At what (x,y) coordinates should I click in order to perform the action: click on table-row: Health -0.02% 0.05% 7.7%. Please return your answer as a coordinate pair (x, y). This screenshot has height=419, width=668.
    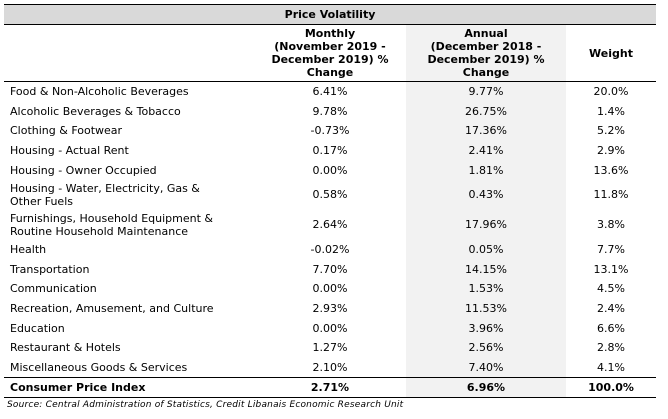
    Looking at the image, I should click on (330, 249).